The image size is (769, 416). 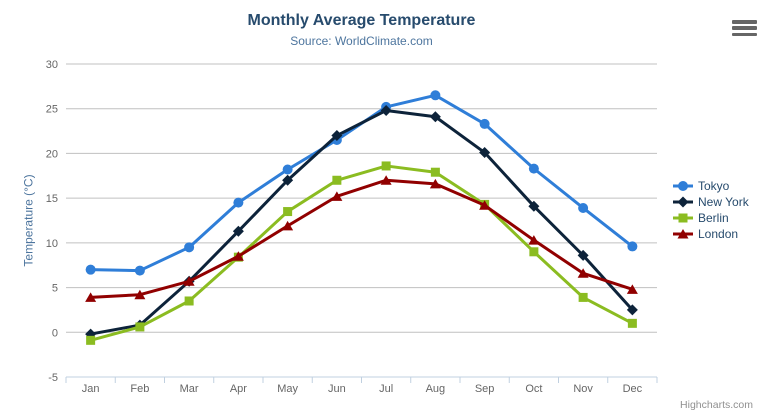 I want to click on x-axis-label: Jan, so click(x=91, y=389).